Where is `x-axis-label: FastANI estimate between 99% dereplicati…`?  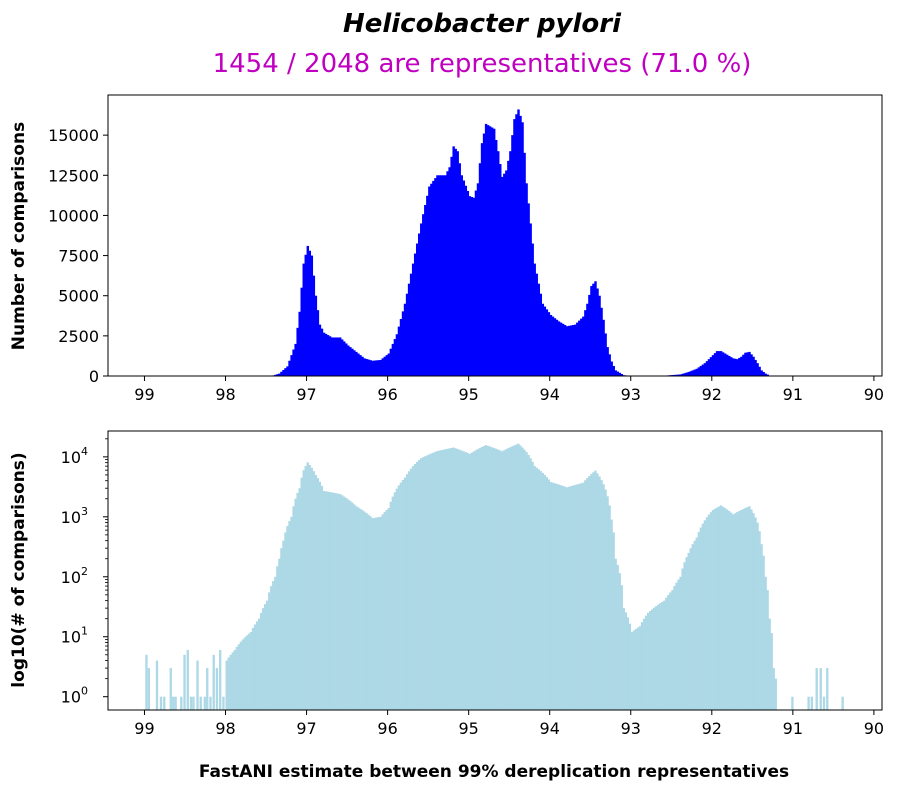
x-axis-label: FastANI estimate between 99% dereplicati… is located at coordinates (494, 772).